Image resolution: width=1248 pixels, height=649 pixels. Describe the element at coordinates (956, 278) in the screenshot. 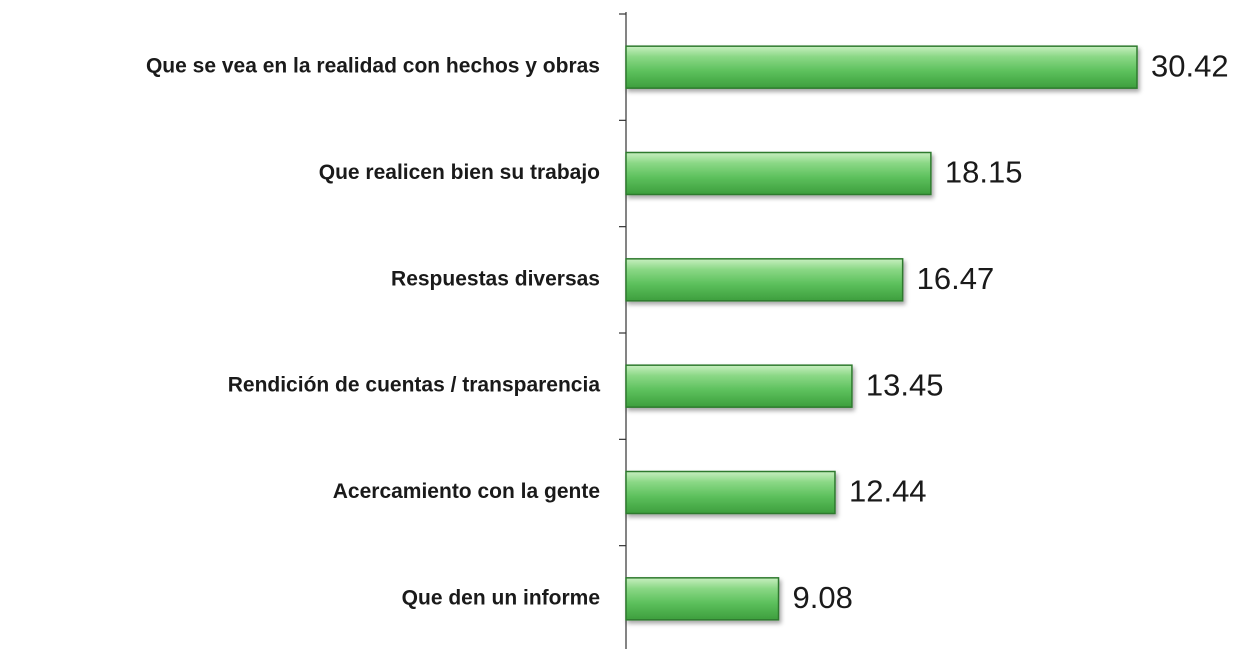

I see `value-label: 16.47` at that location.